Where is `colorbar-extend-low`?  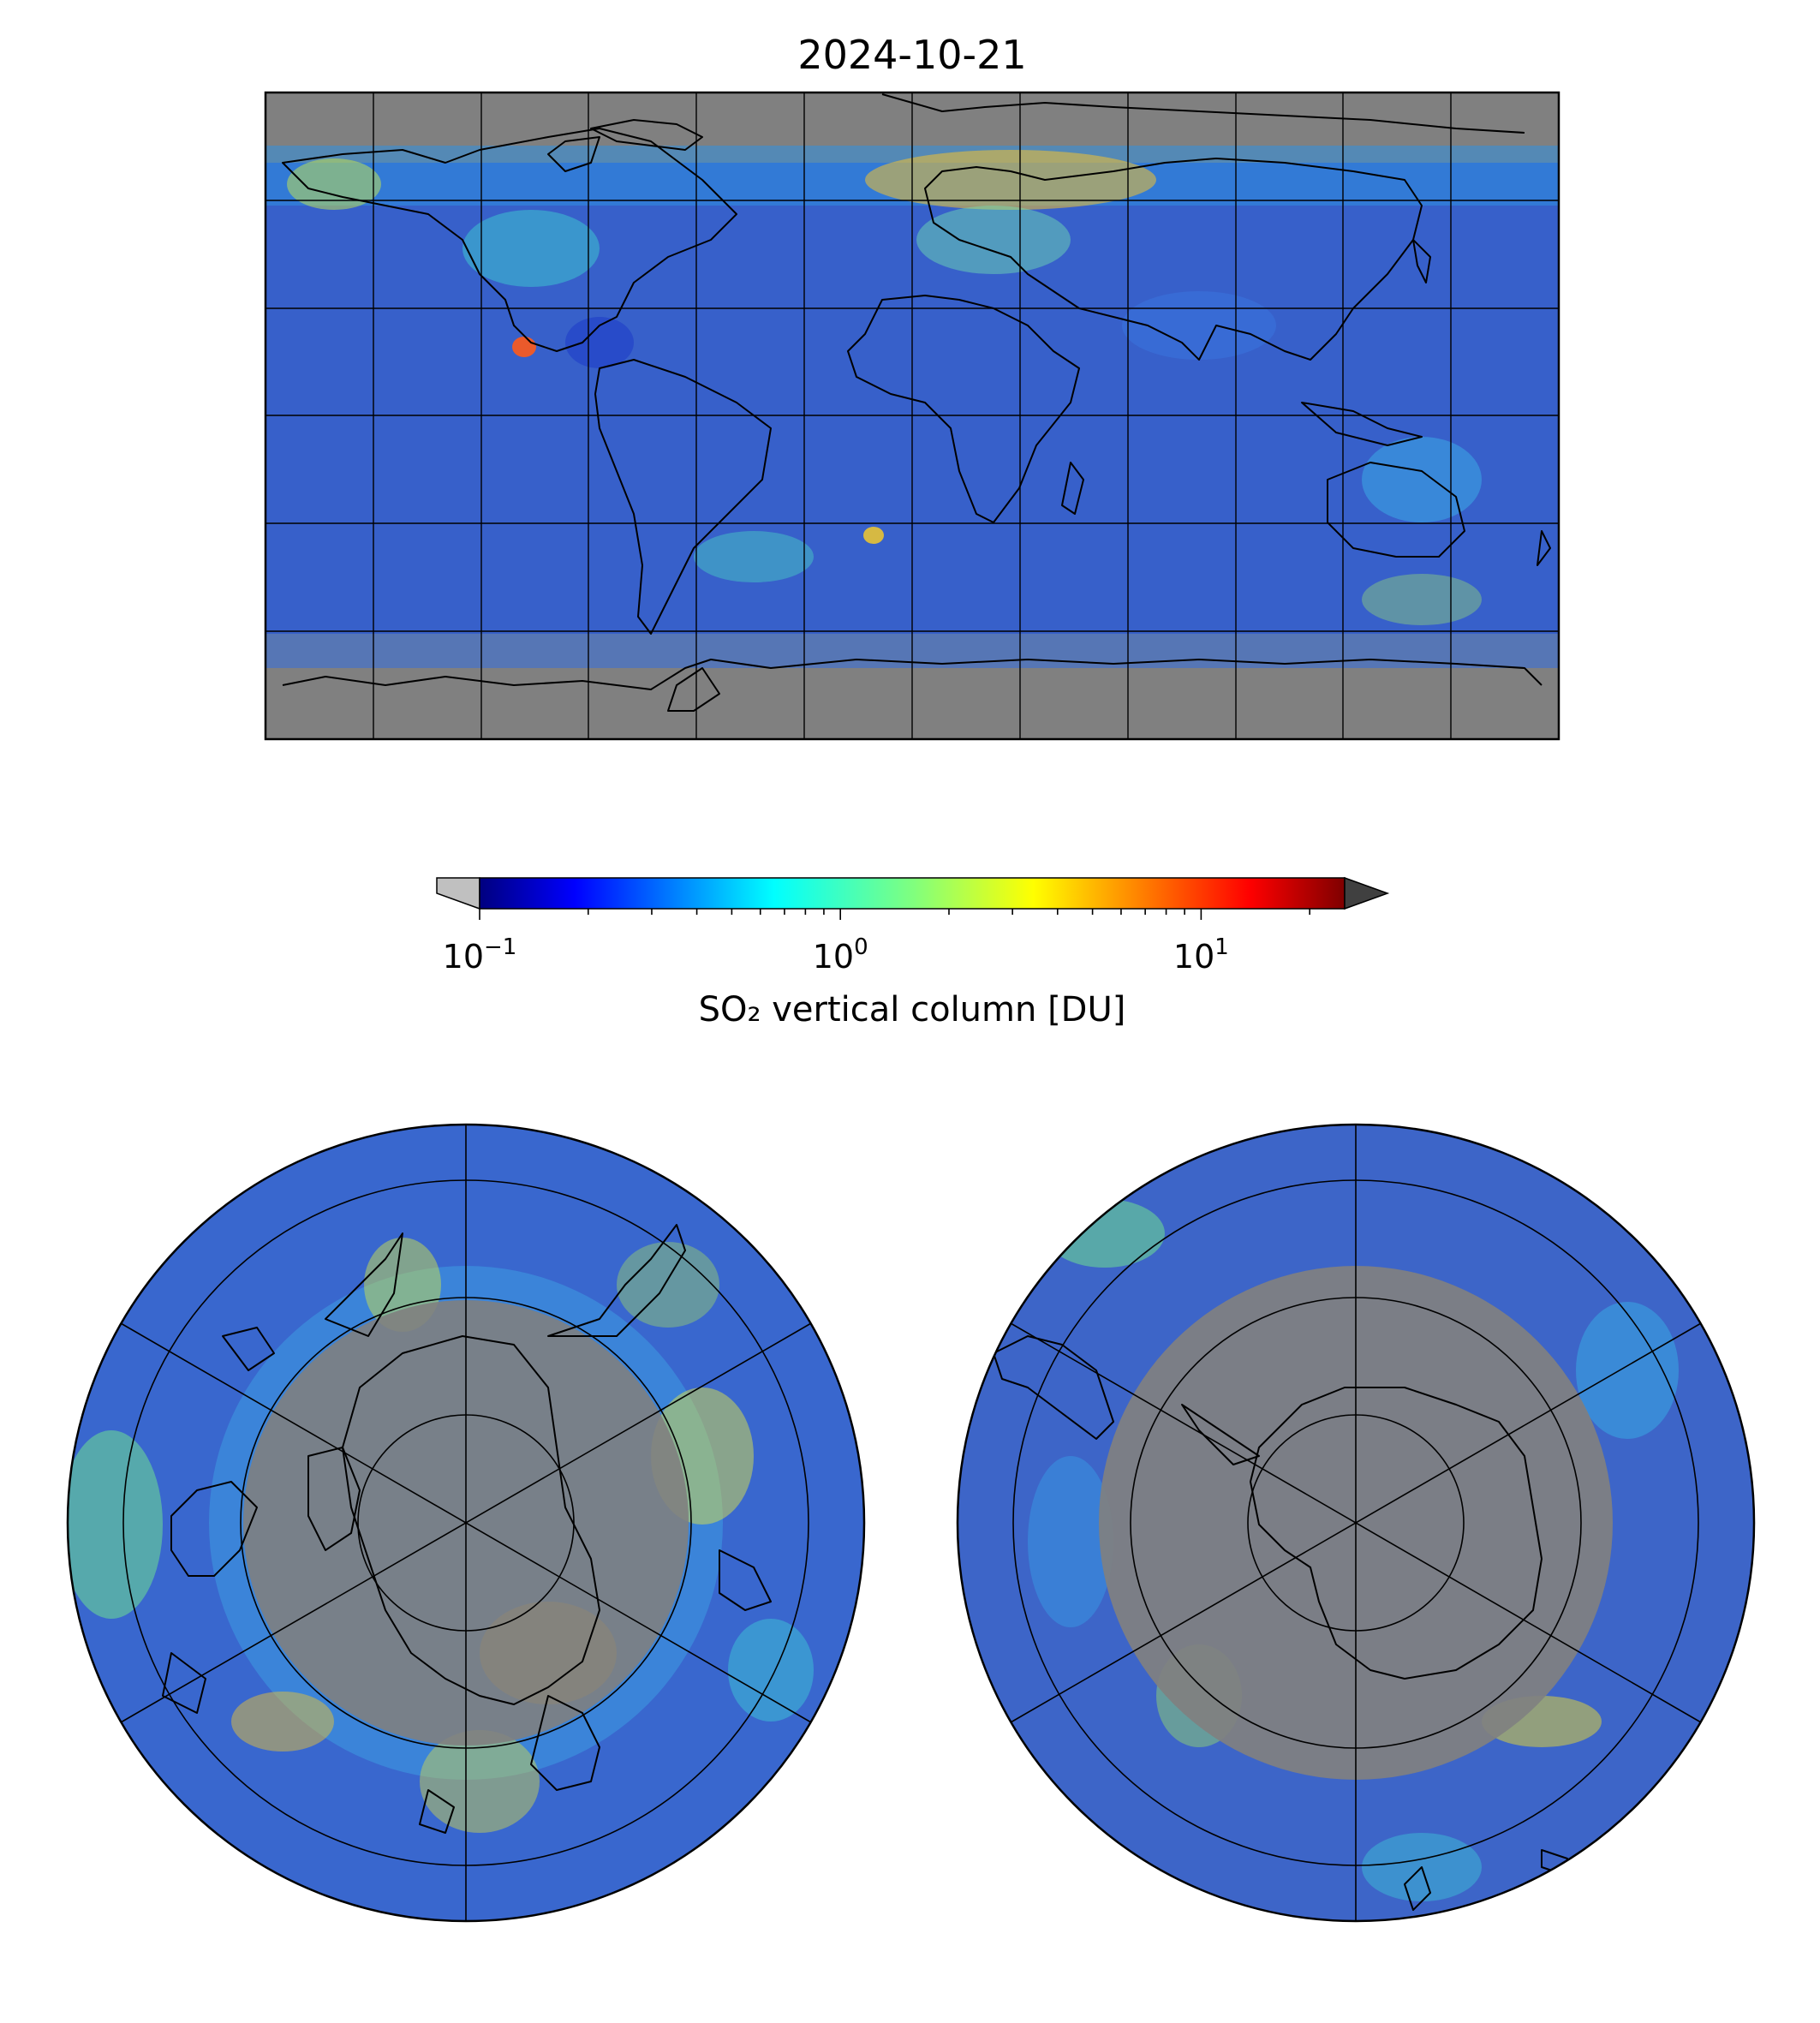 colorbar-extend-low is located at coordinates (458, 893).